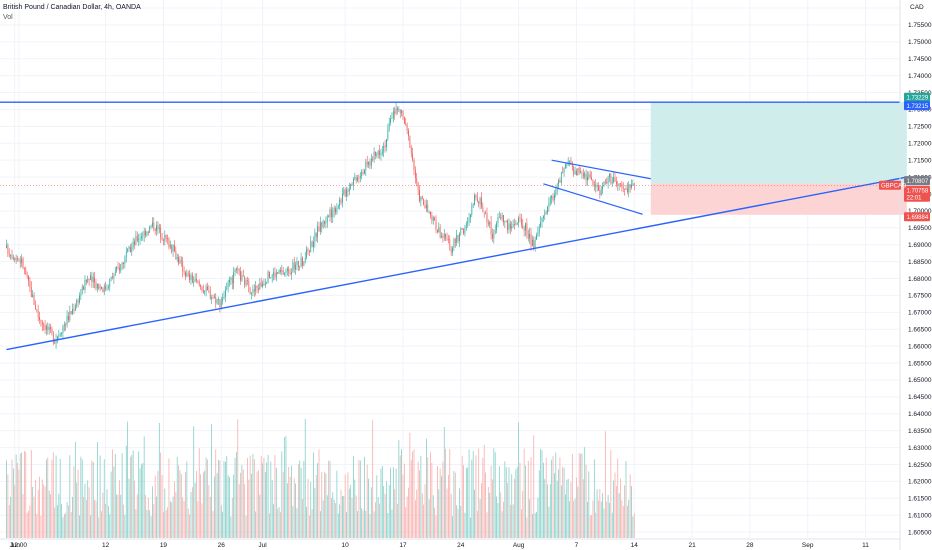 The width and height of the screenshot is (932, 550). What do you see at coordinates (778, 142) in the screenshot?
I see `target-zone` at bounding box center [778, 142].